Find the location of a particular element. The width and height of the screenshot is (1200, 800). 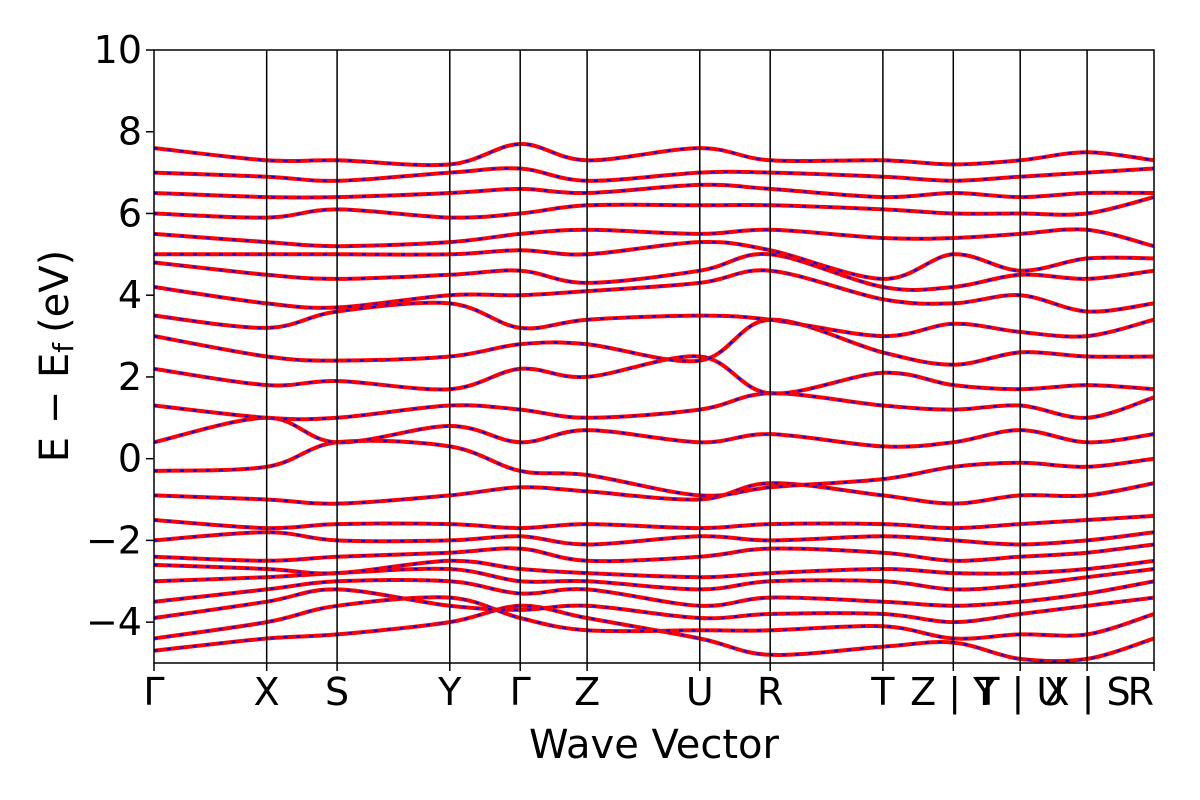

x-axis-label: Wave Vector is located at coordinates (654, 745).